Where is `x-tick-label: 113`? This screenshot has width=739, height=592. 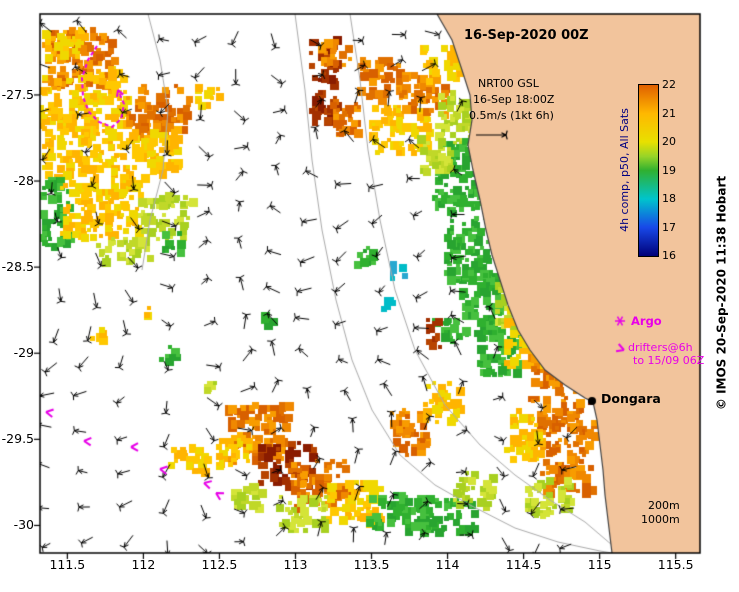
x-tick-label: 113 is located at coordinates (295, 564).